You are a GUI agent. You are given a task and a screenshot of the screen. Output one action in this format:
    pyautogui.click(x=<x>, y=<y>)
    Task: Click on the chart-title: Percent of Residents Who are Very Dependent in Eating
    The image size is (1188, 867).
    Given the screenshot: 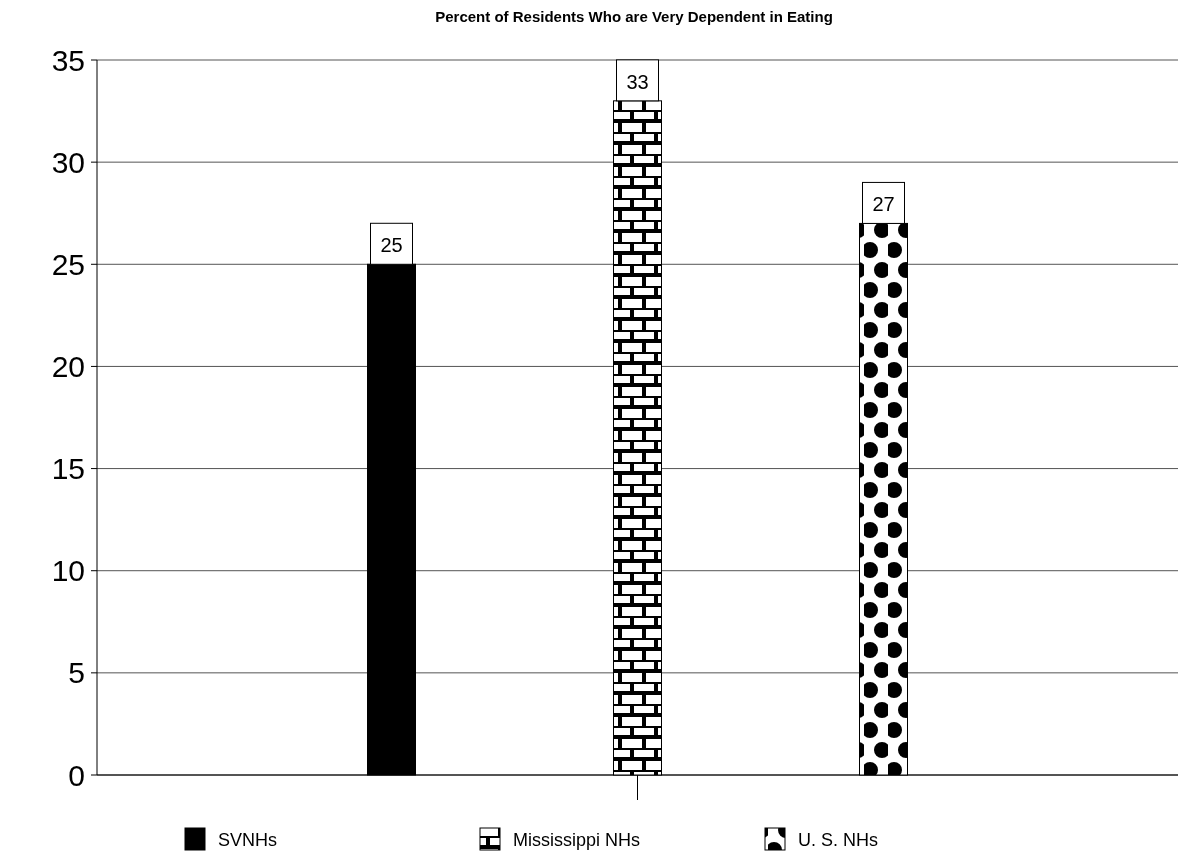 What is the action you would take?
    pyautogui.click(x=634, y=16)
    